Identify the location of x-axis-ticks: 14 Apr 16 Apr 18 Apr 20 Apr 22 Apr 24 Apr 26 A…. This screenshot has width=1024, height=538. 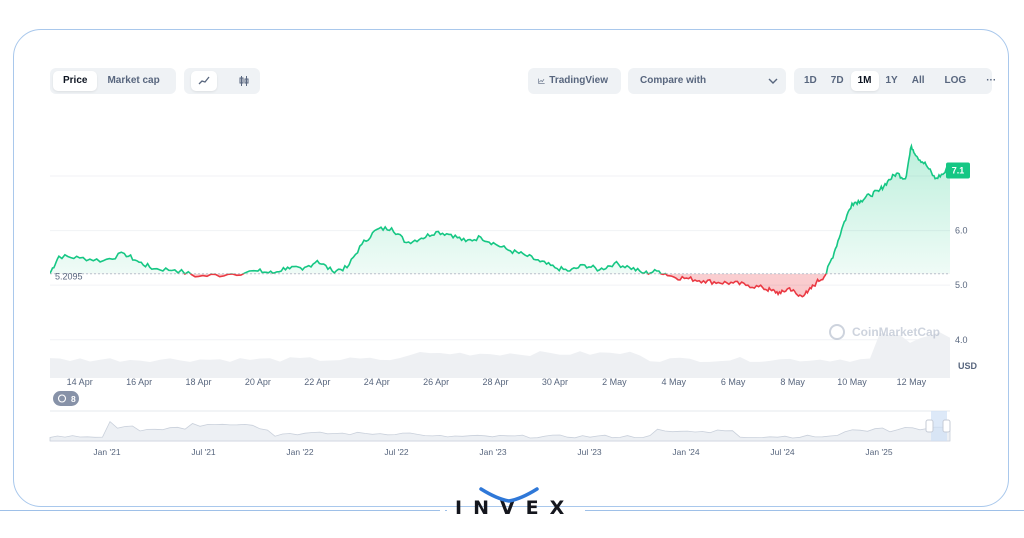
(497, 382).